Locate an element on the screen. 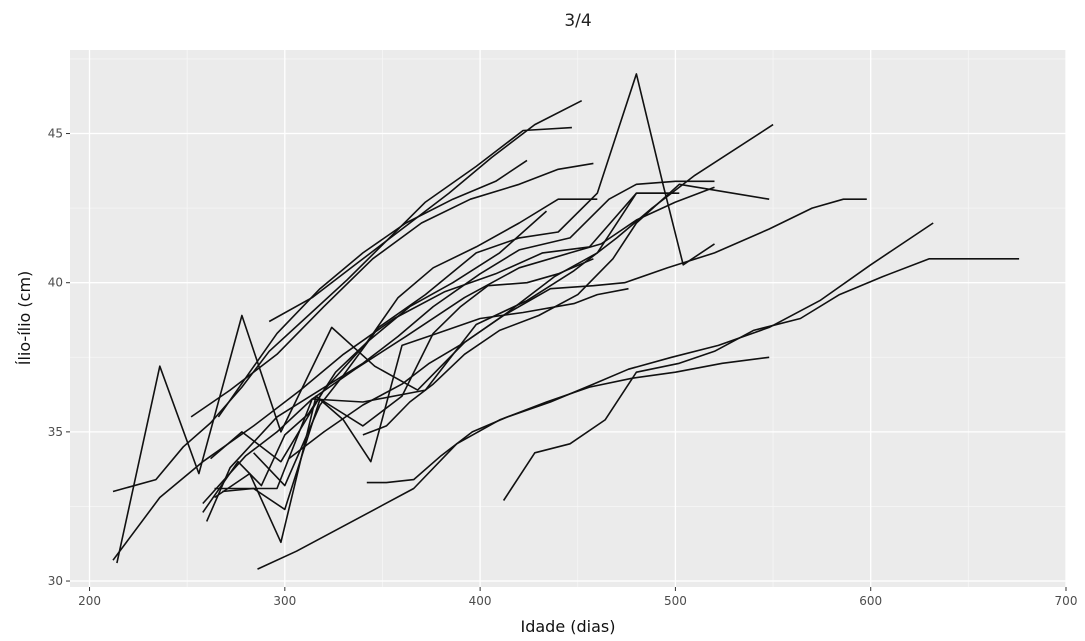 The image size is (1085, 641). y-axis-title: Ílio-ílio (cm) is located at coordinates (24, 318).